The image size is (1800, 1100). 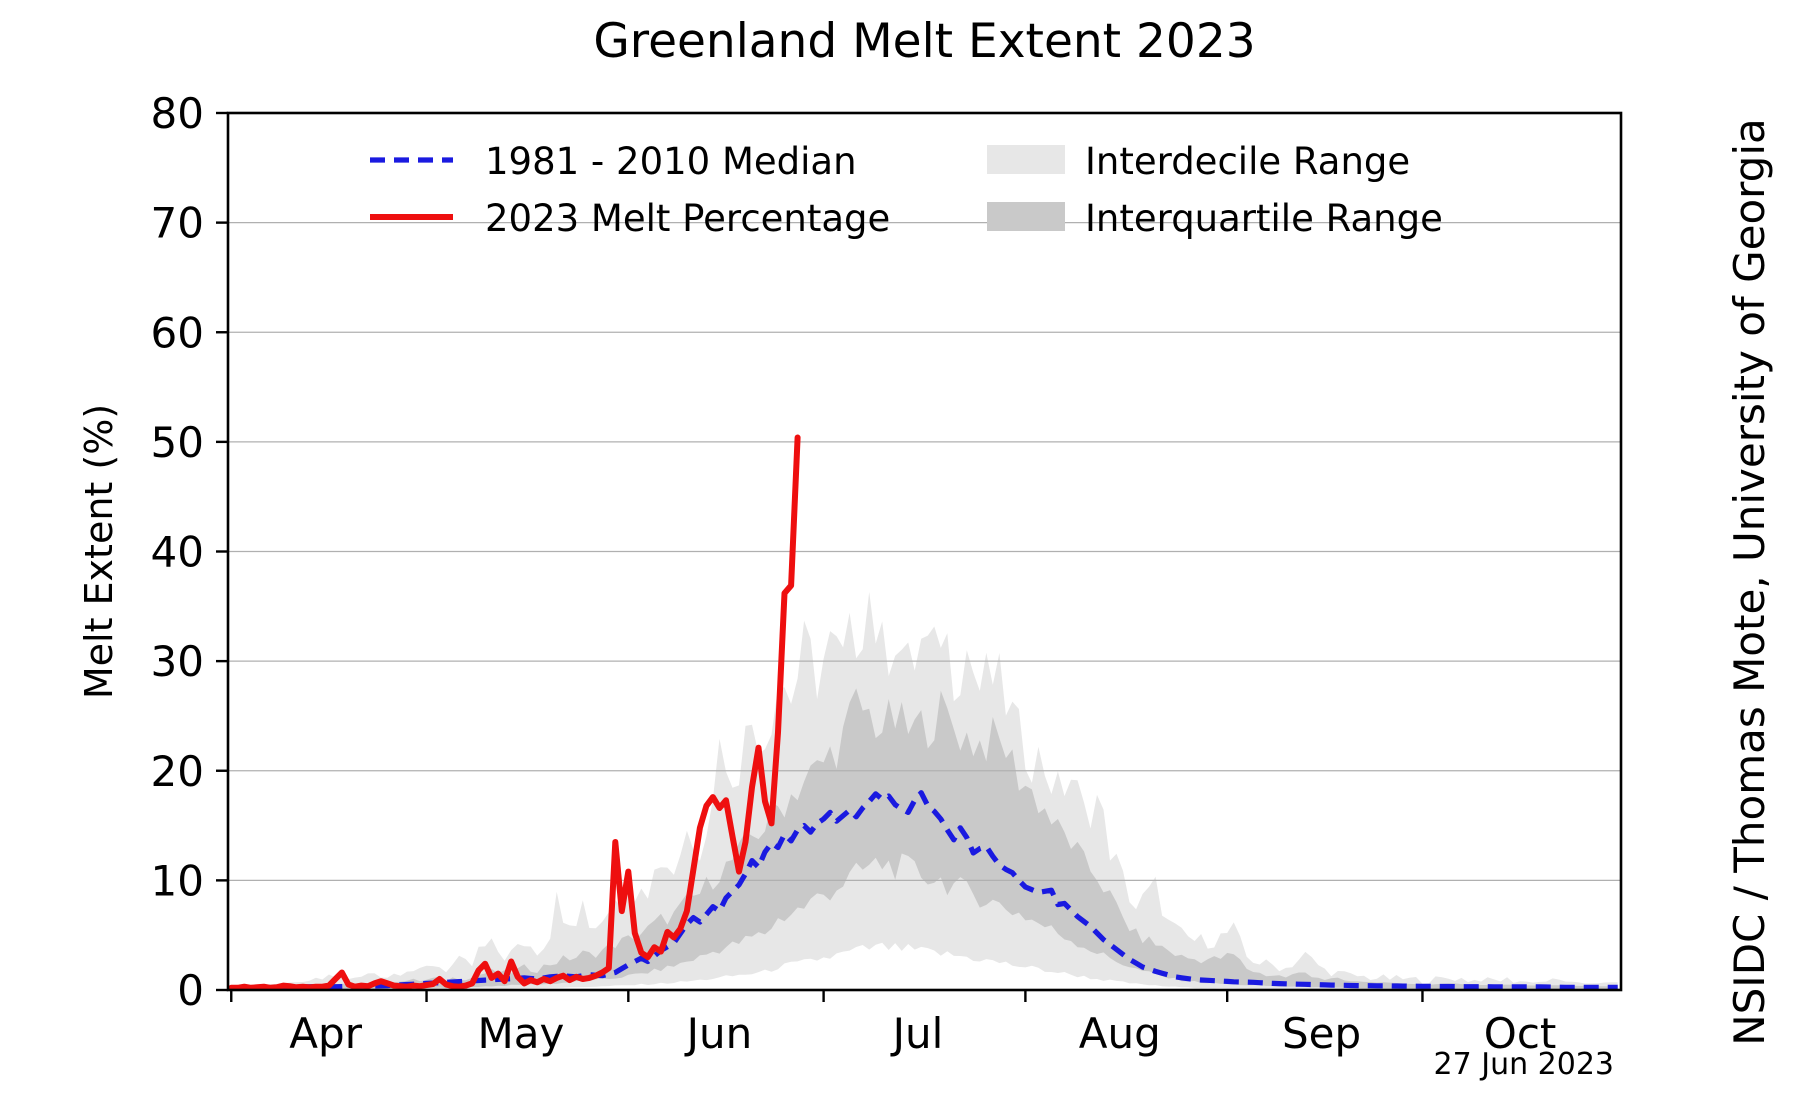 I want to click on y-tick-label-20: 20, so click(x=177, y=771).